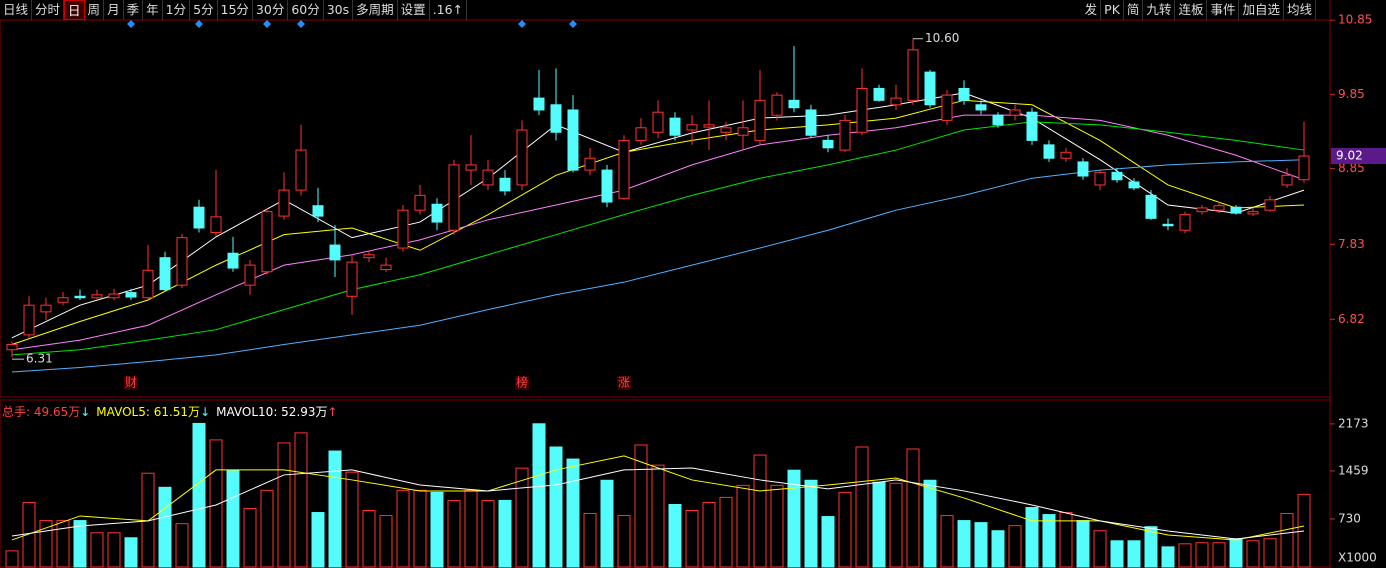 This screenshot has height=568, width=1386. I want to click on toolbar-button: 事件, so click(1223, 10).